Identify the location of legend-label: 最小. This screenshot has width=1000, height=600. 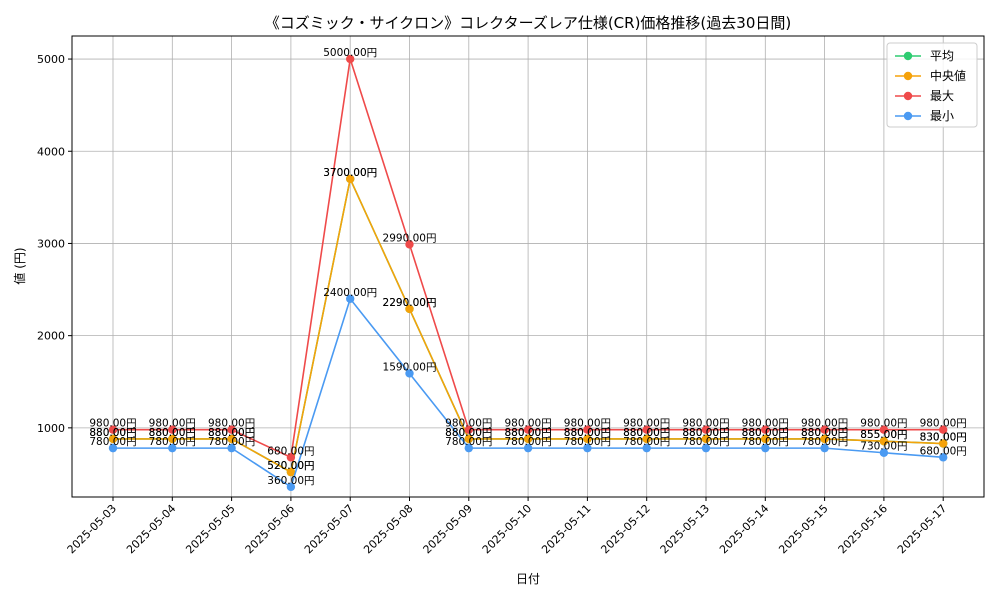
(942, 116).